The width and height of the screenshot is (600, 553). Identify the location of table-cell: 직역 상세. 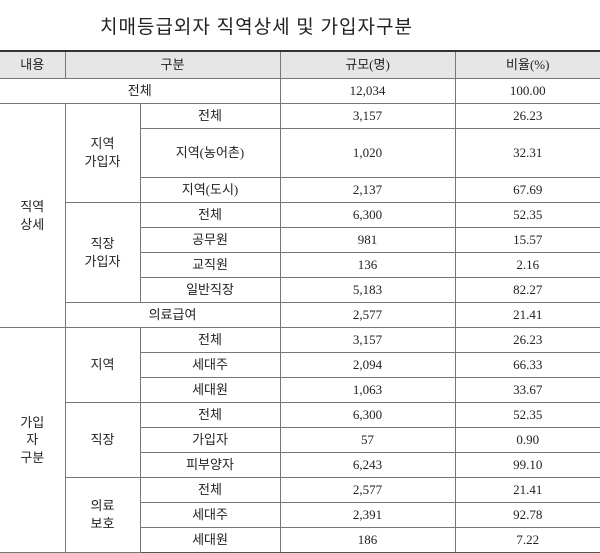
(33, 215).